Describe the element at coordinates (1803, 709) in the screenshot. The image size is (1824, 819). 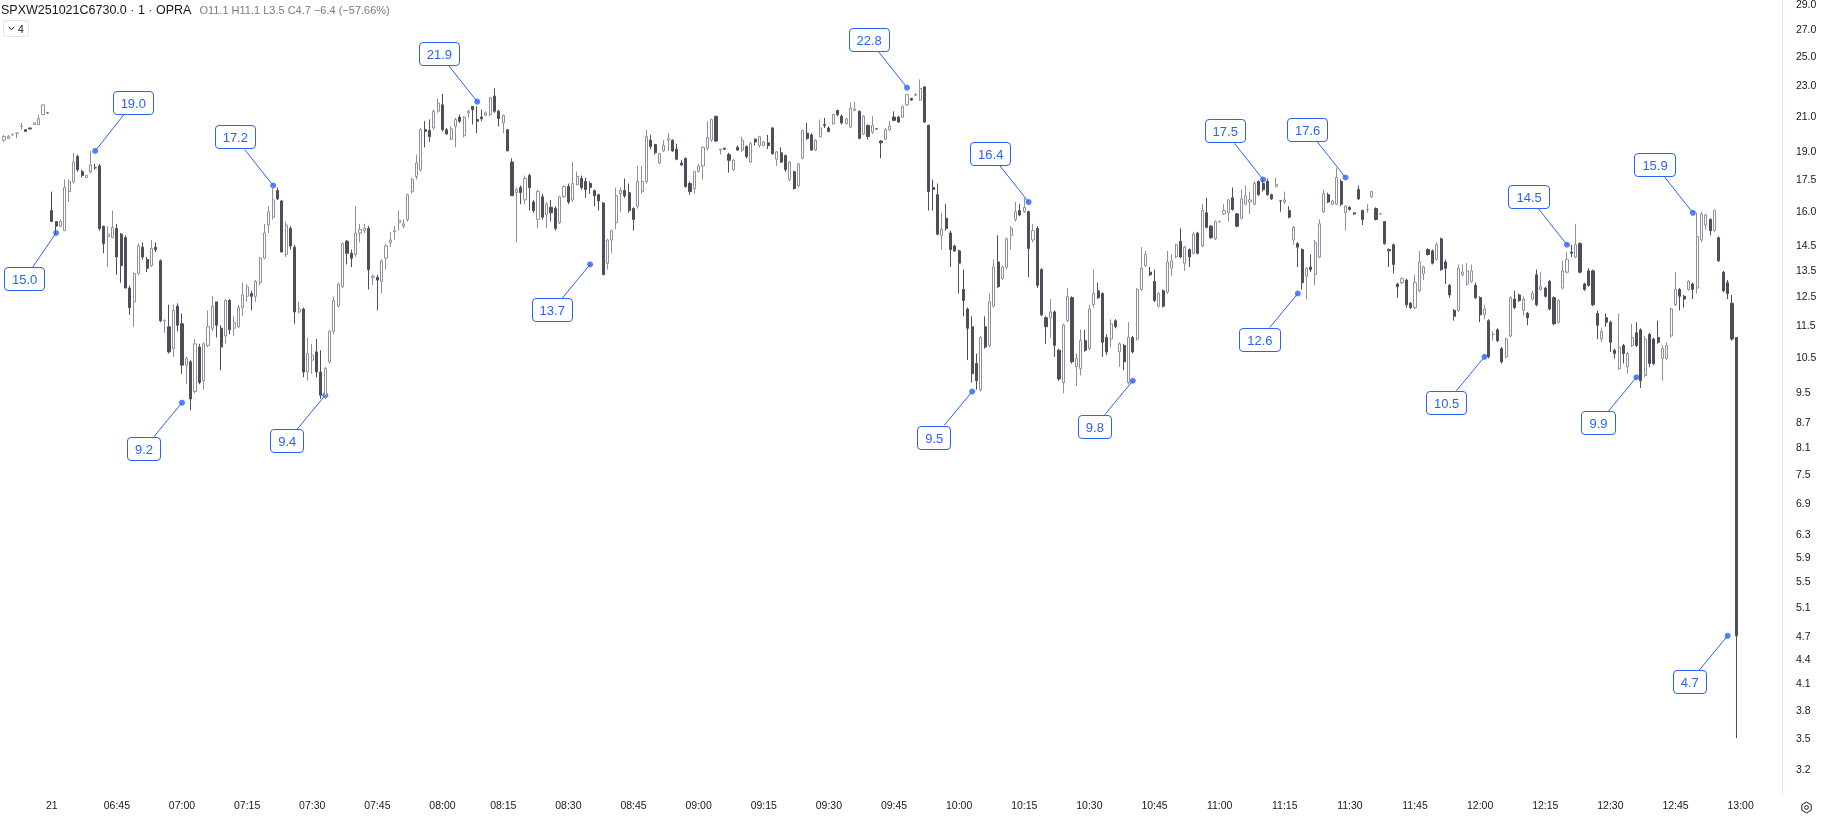
I see `y-tick-label: 3.8` at that location.